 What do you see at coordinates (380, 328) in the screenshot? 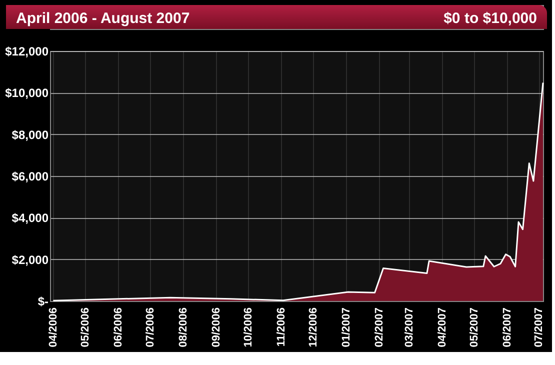
I see `x-tick-label: 02/2007` at bounding box center [380, 328].